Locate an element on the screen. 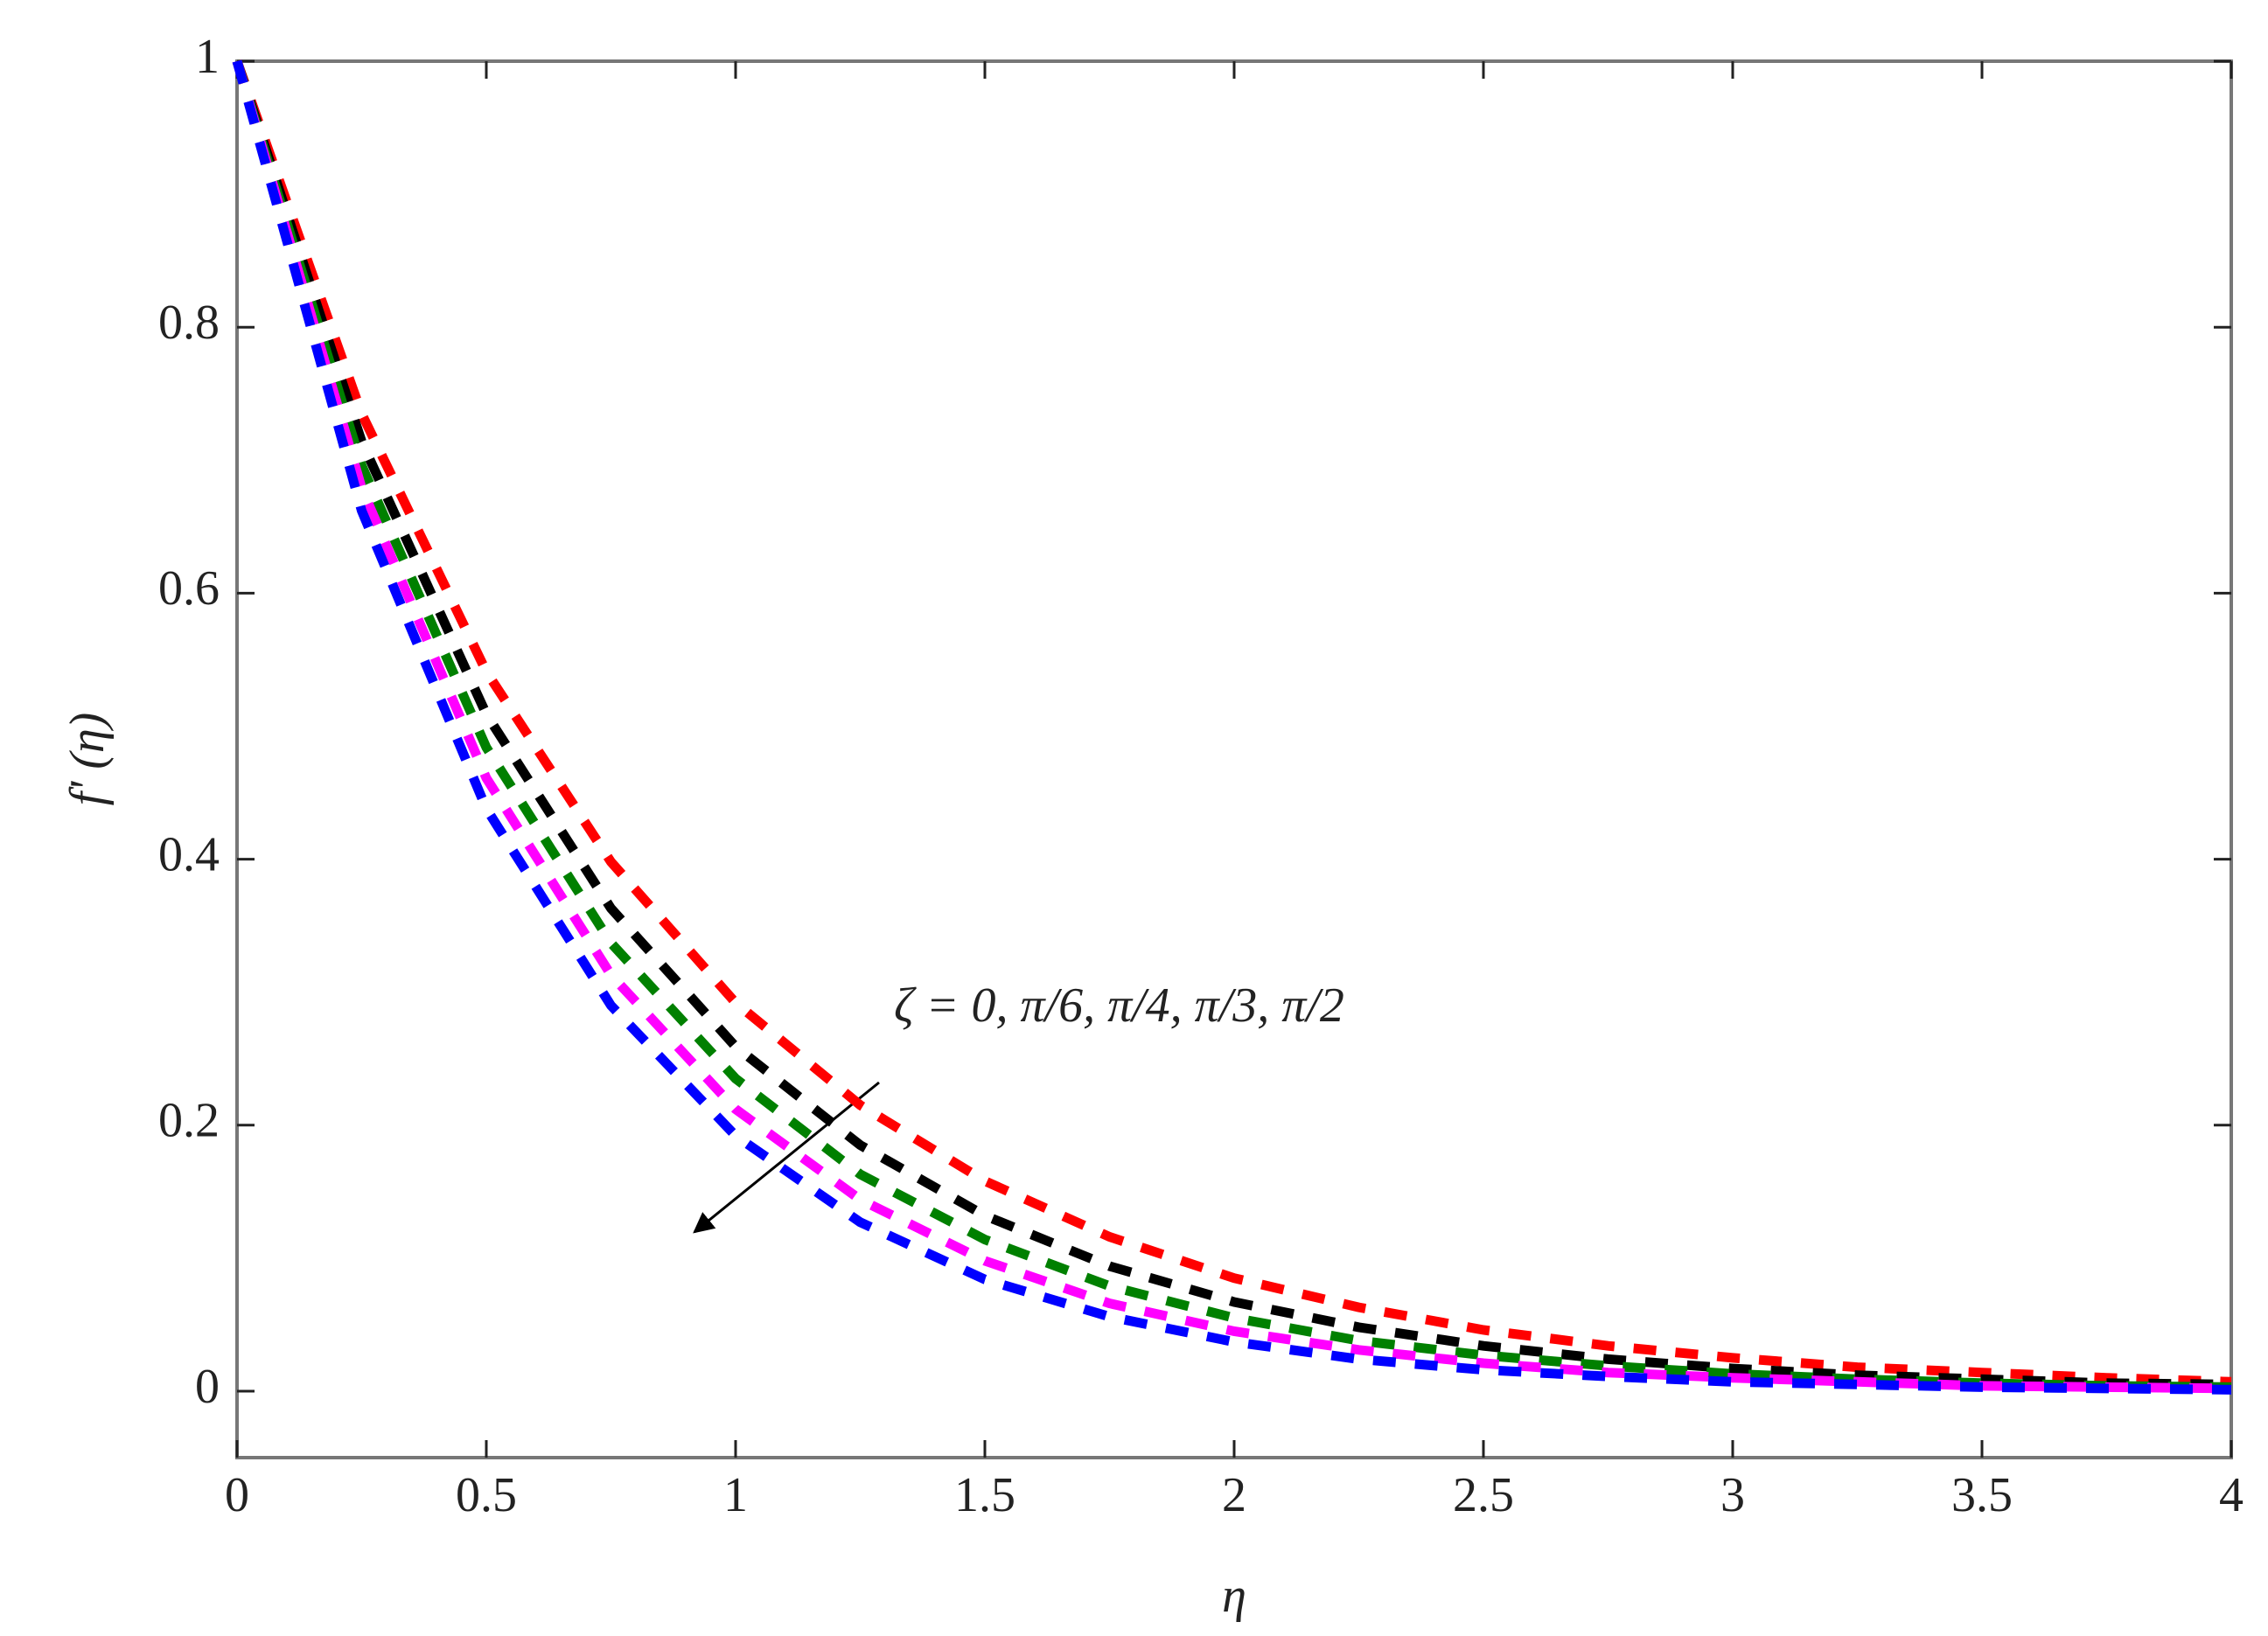 This screenshot has width=2268, height=1636. y-tick-label: 0.4 is located at coordinates (189, 854).